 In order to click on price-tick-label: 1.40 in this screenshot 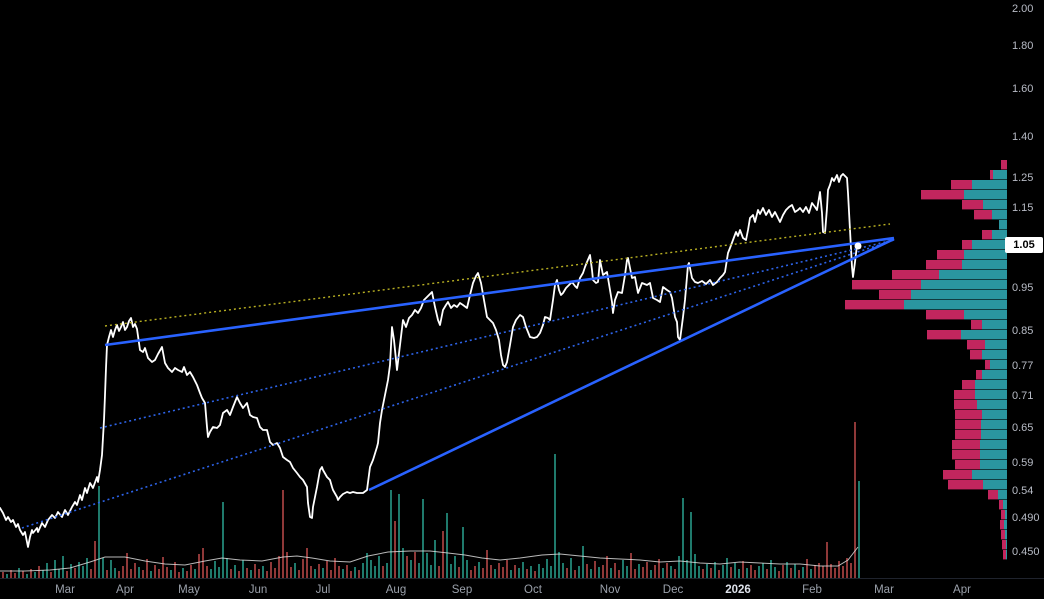, I will do `click(1022, 137)`.